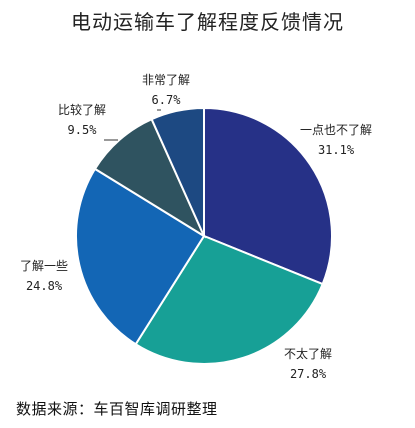 This screenshot has width=415, height=428. I want to click on slice-label: 一点也不了解, so click(336, 130).